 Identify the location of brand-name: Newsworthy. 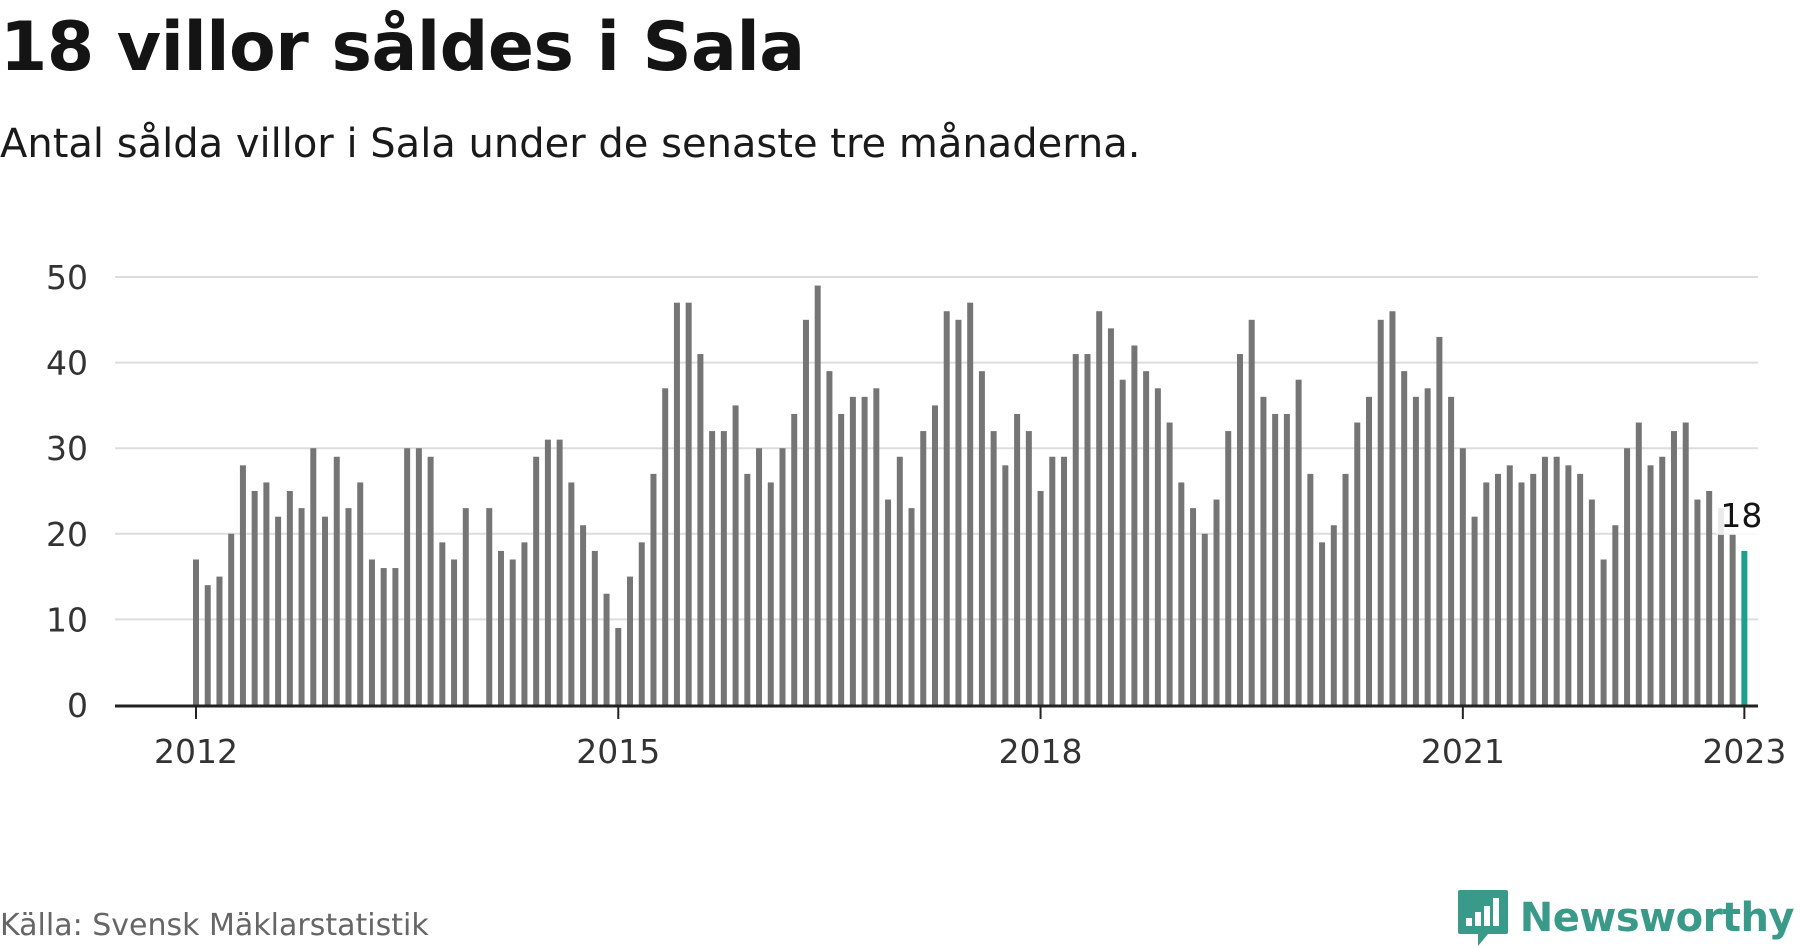
(1657, 918).